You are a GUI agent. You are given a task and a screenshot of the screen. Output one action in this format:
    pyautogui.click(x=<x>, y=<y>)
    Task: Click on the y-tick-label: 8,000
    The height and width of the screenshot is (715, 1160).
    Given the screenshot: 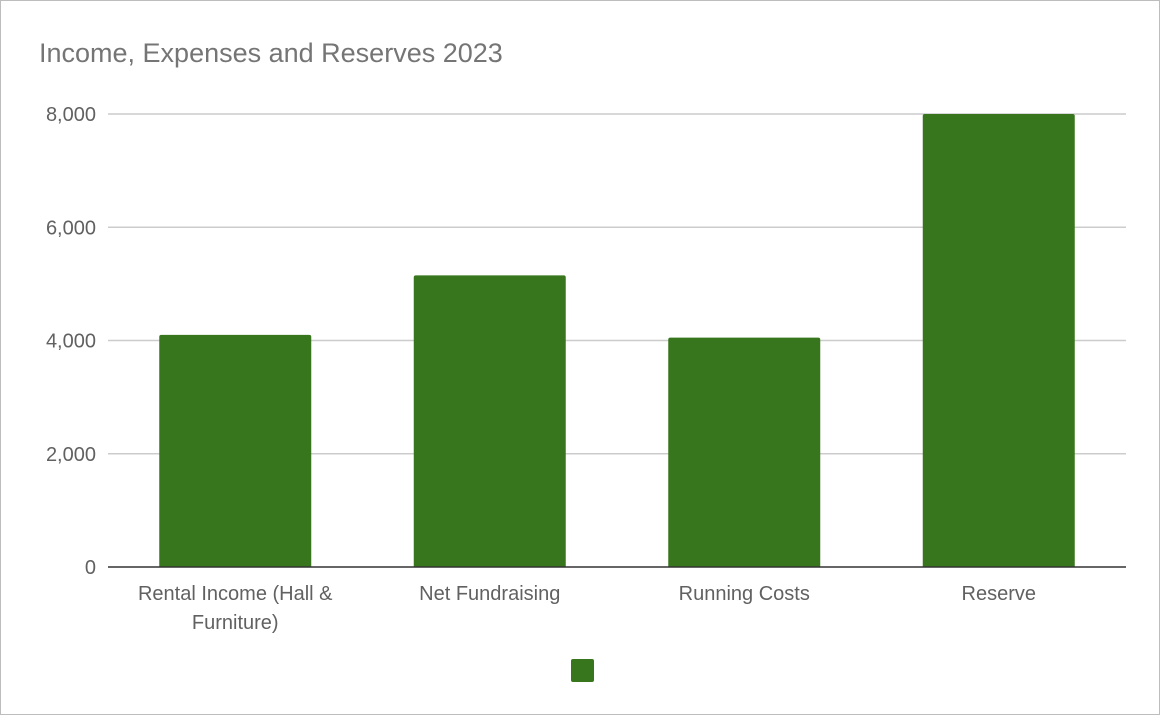 What is the action you would take?
    pyautogui.click(x=71, y=115)
    